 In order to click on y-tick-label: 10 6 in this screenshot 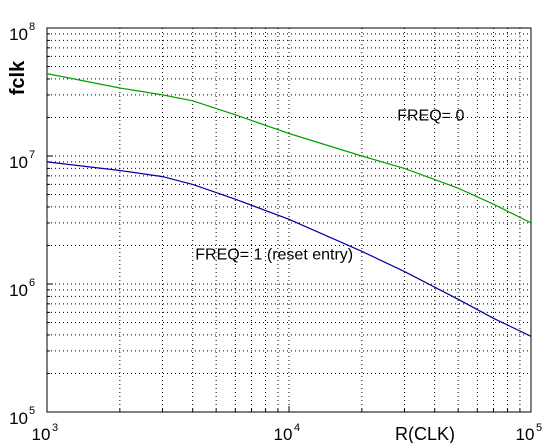, I will do `click(22, 288)`.